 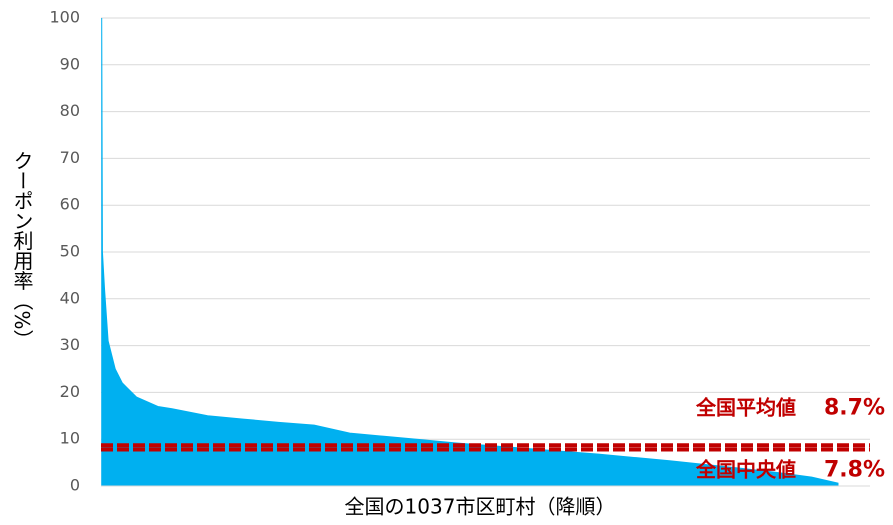 What do you see at coordinates (70, 251) in the screenshot?
I see `y-tick-label: 50` at bounding box center [70, 251].